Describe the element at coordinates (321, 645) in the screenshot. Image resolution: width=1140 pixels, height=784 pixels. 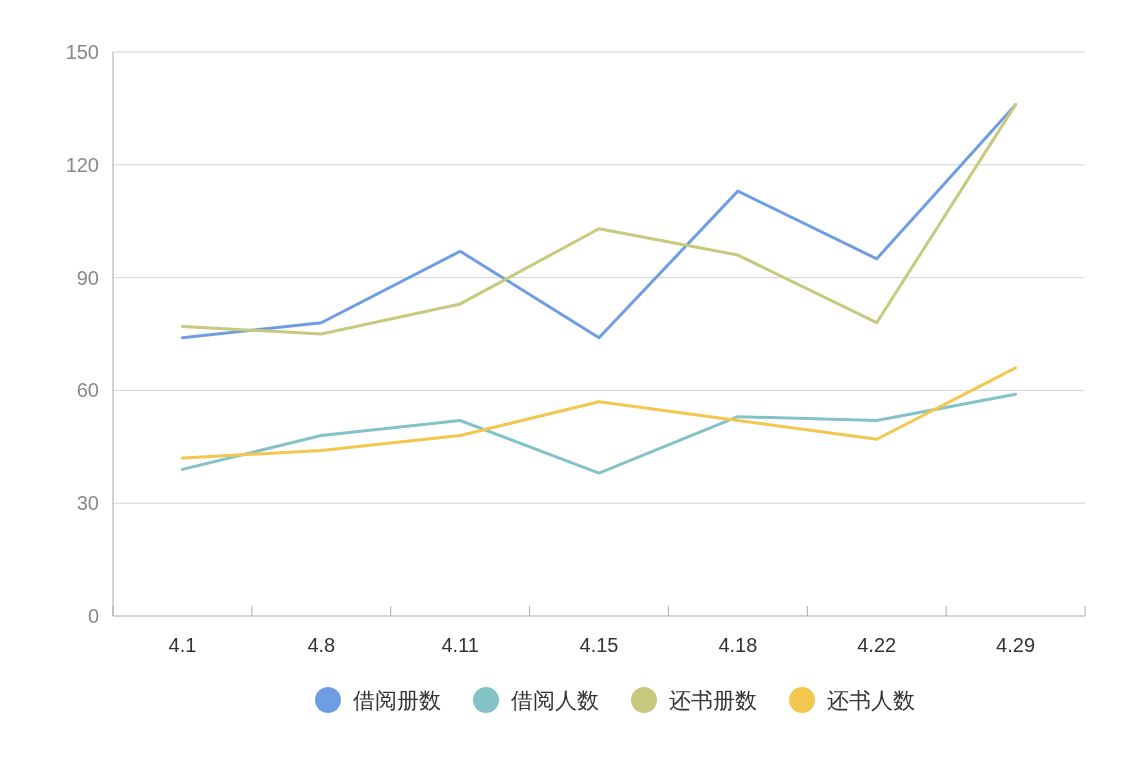
I see `x-tick-label: 4.8` at that location.